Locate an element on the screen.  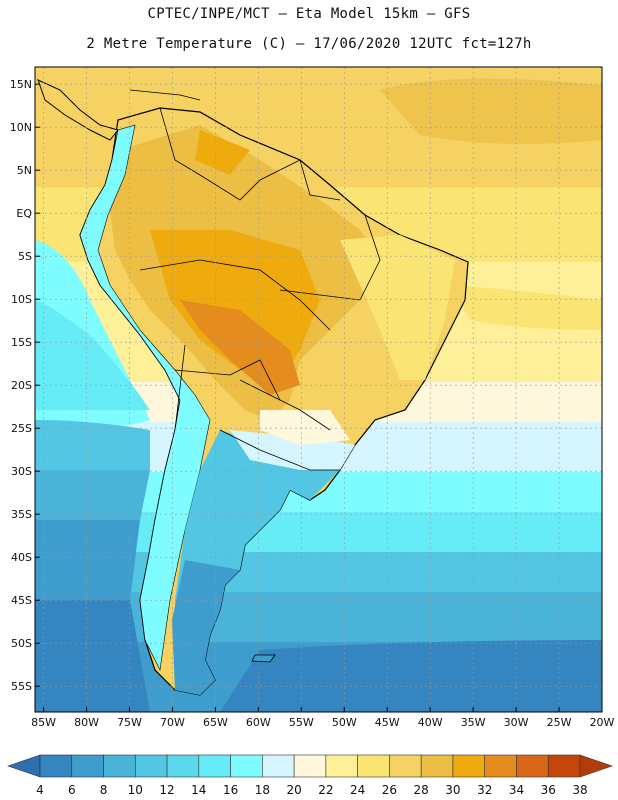
colorbar-label: 24 is located at coordinates (357, 790).